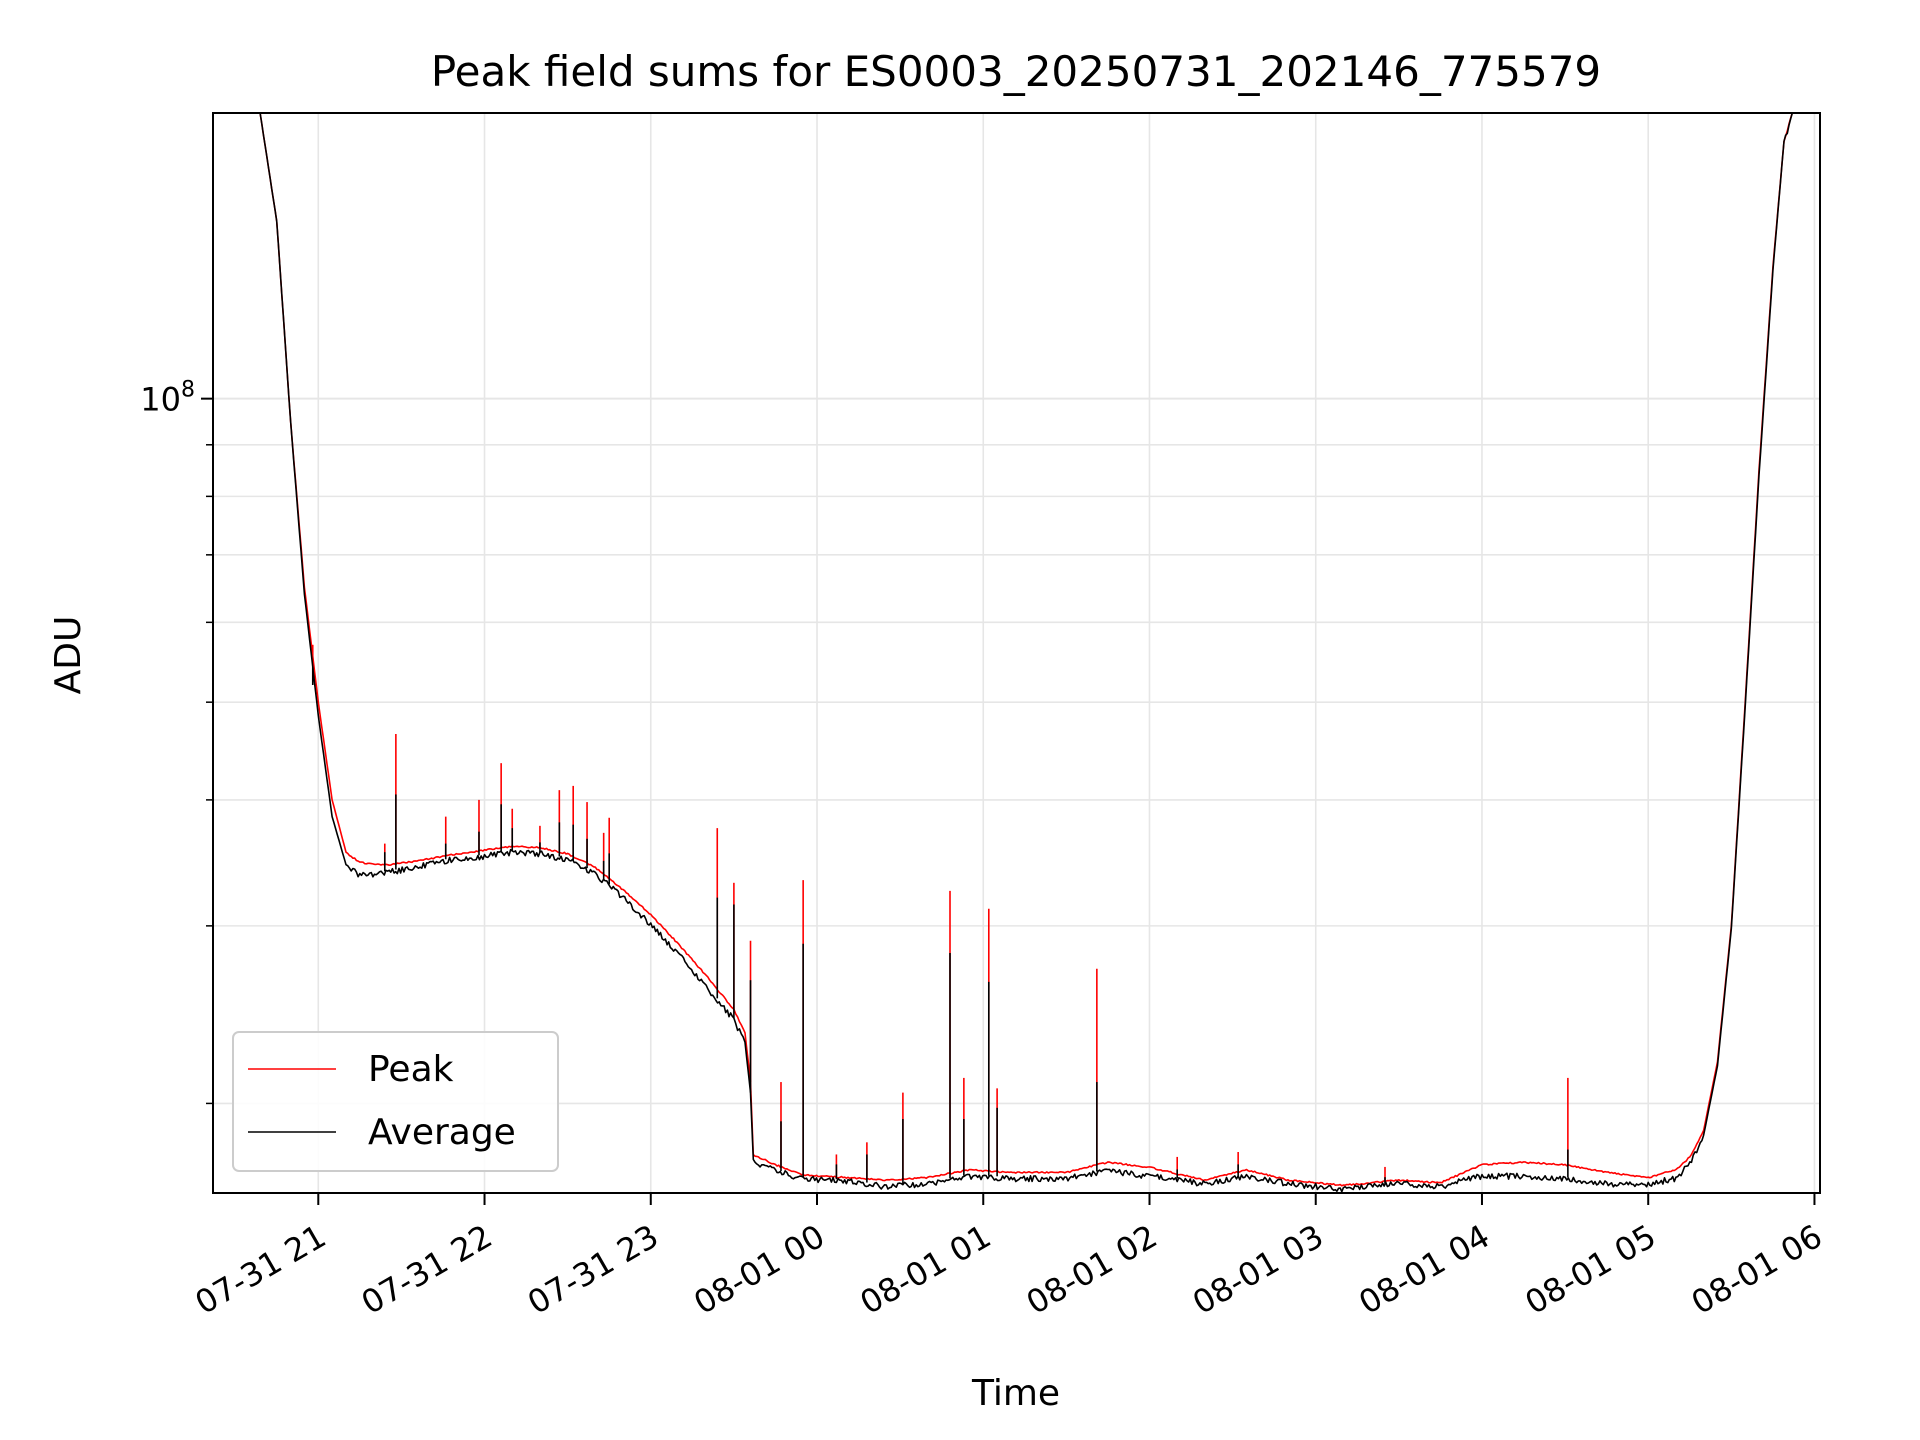 The image size is (1920, 1440). I want to click on legend: Peak Average, so click(395, 1101).